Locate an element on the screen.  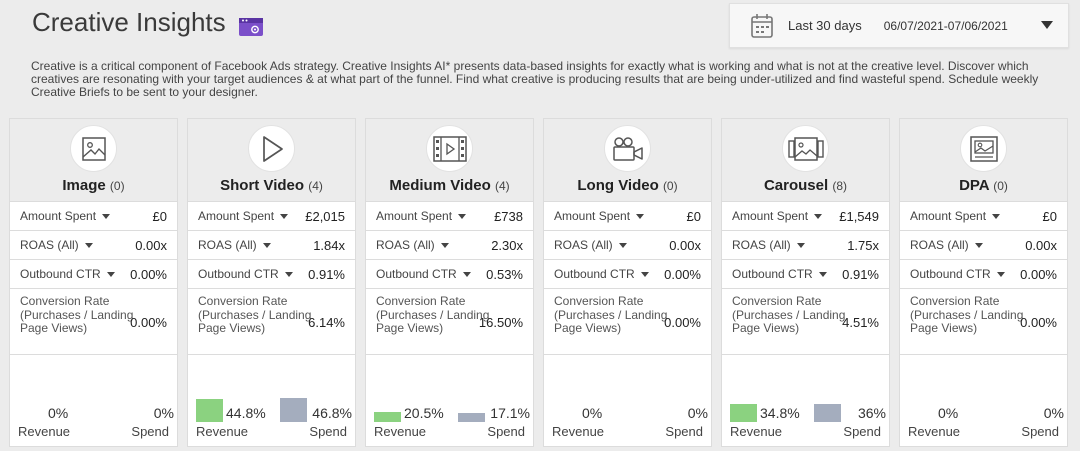
spend-share: 0% is located at coordinates (1053, 413).